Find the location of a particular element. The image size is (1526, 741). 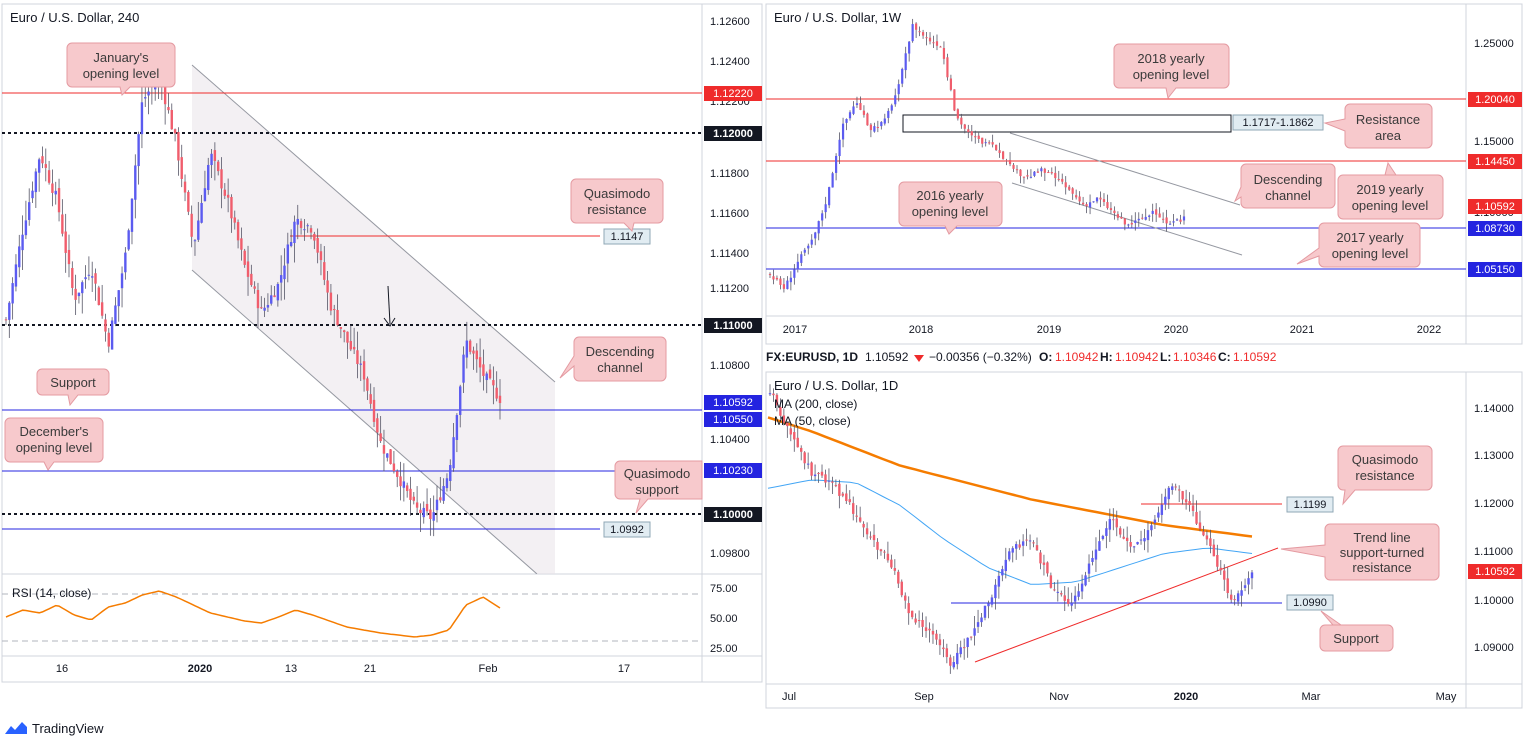

weekly-x-axis: 2017 2018 2019 2020 2021 2022 is located at coordinates (1112, 330).